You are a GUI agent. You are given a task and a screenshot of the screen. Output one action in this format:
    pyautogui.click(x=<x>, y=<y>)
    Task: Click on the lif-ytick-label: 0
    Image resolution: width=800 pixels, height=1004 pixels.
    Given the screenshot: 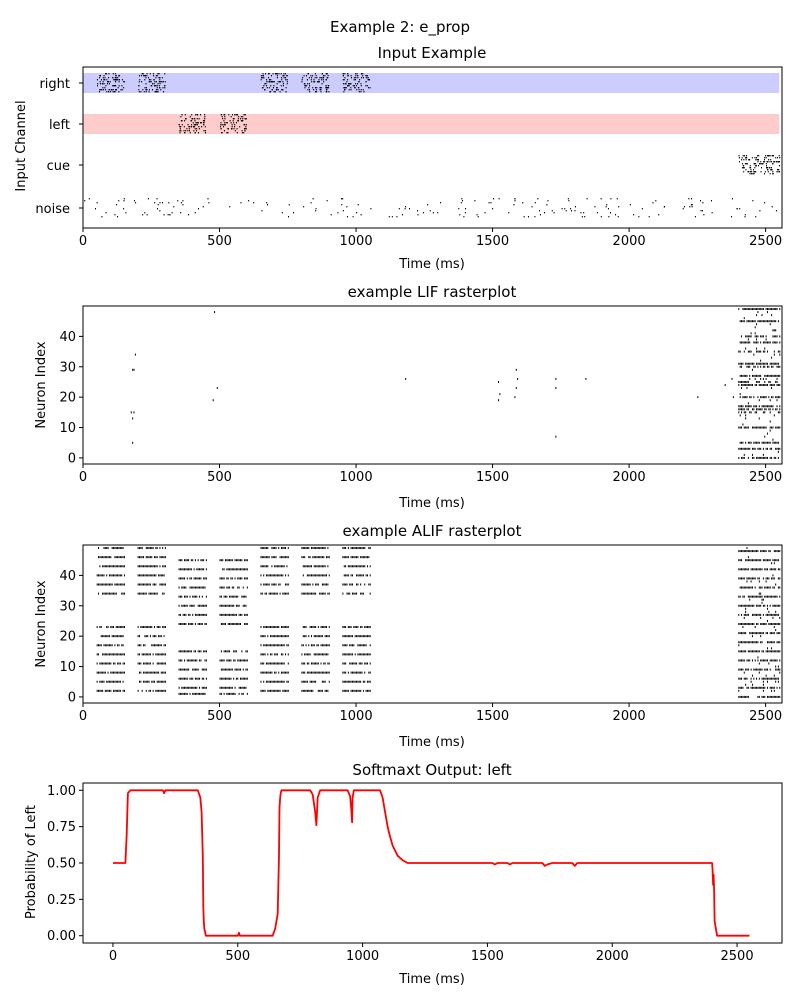 What is the action you would take?
    pyautogui.click(x=72, y=458)
    